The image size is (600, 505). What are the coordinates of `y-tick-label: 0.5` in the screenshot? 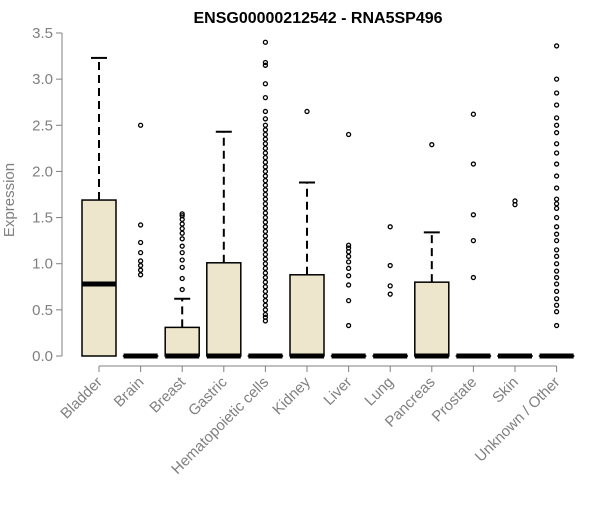 It's located at (42, 310).